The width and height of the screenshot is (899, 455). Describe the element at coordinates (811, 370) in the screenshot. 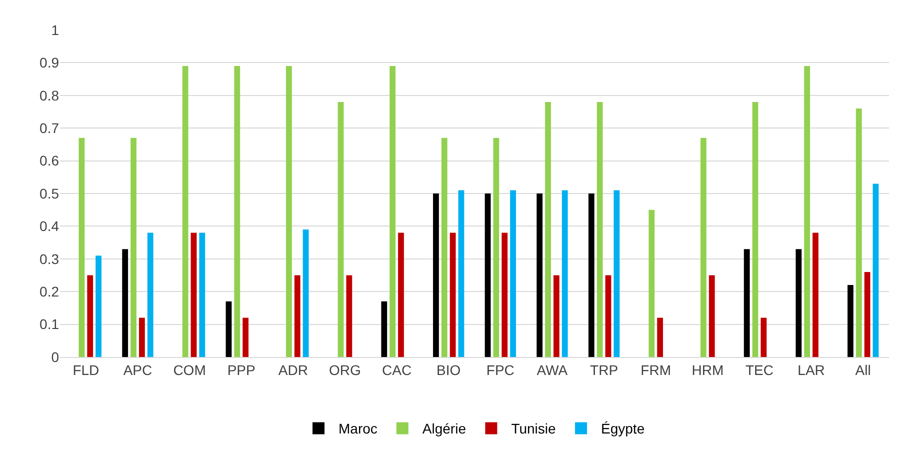

I see `x-tick-label: LAR` at that location.